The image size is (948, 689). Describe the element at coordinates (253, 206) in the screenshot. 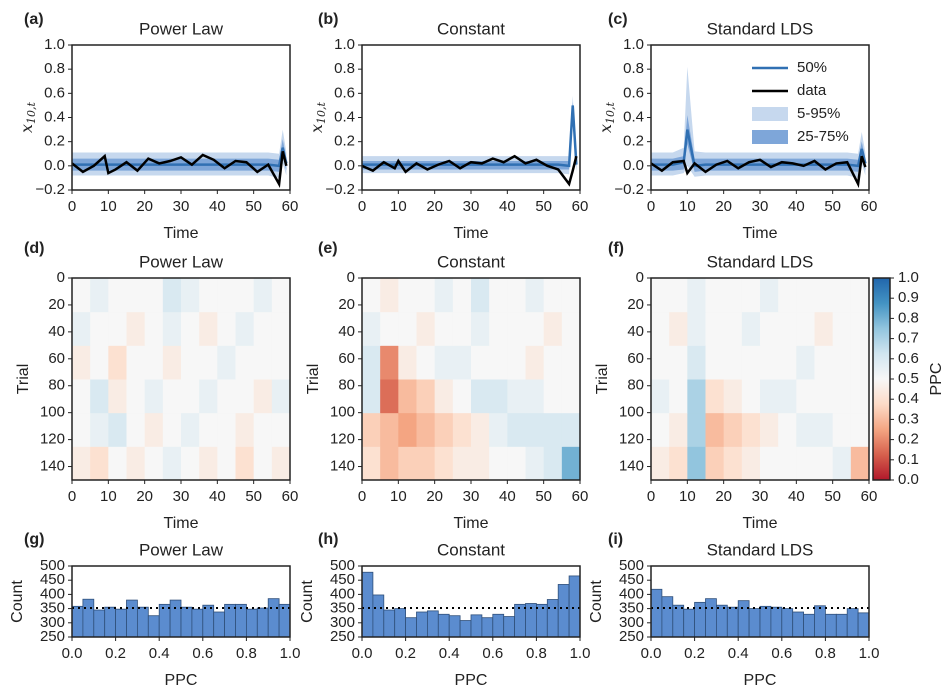

I see `x-tick-label: 50` at that location.